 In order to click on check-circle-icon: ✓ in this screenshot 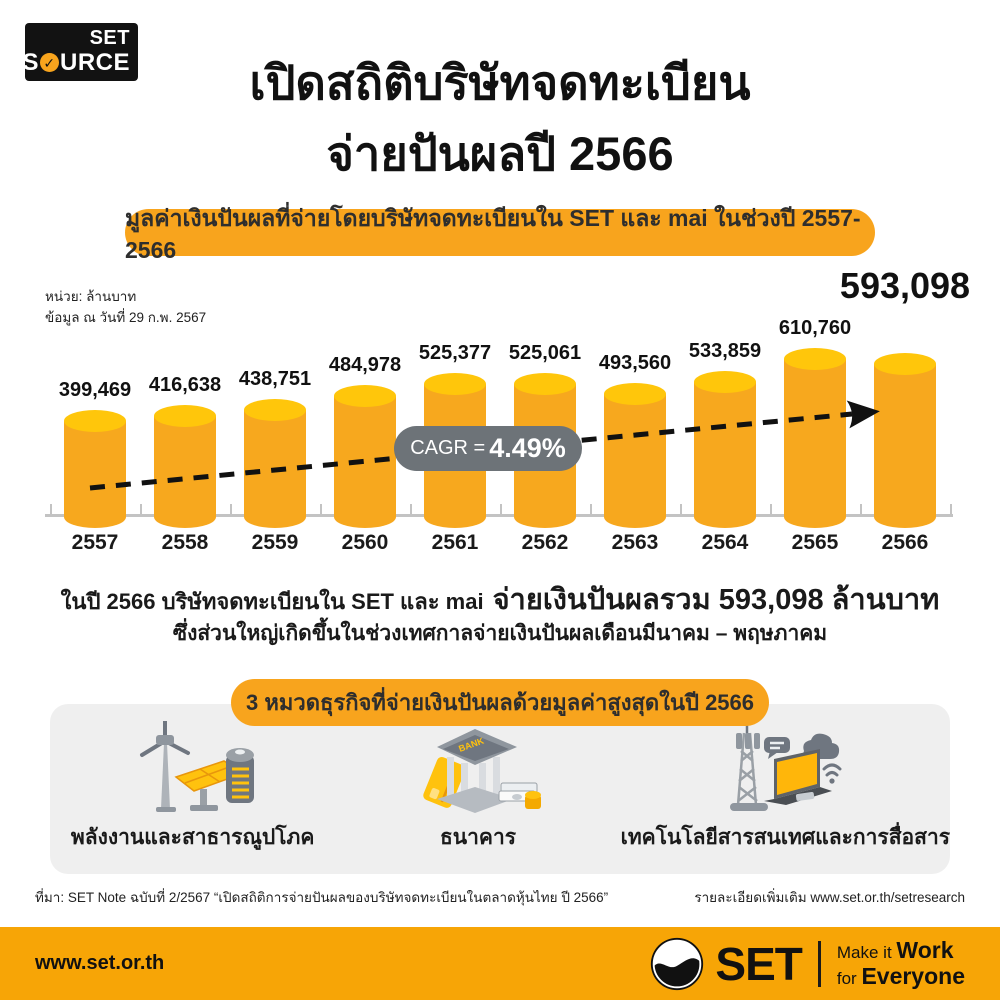, I will do `click(49, 62)`.